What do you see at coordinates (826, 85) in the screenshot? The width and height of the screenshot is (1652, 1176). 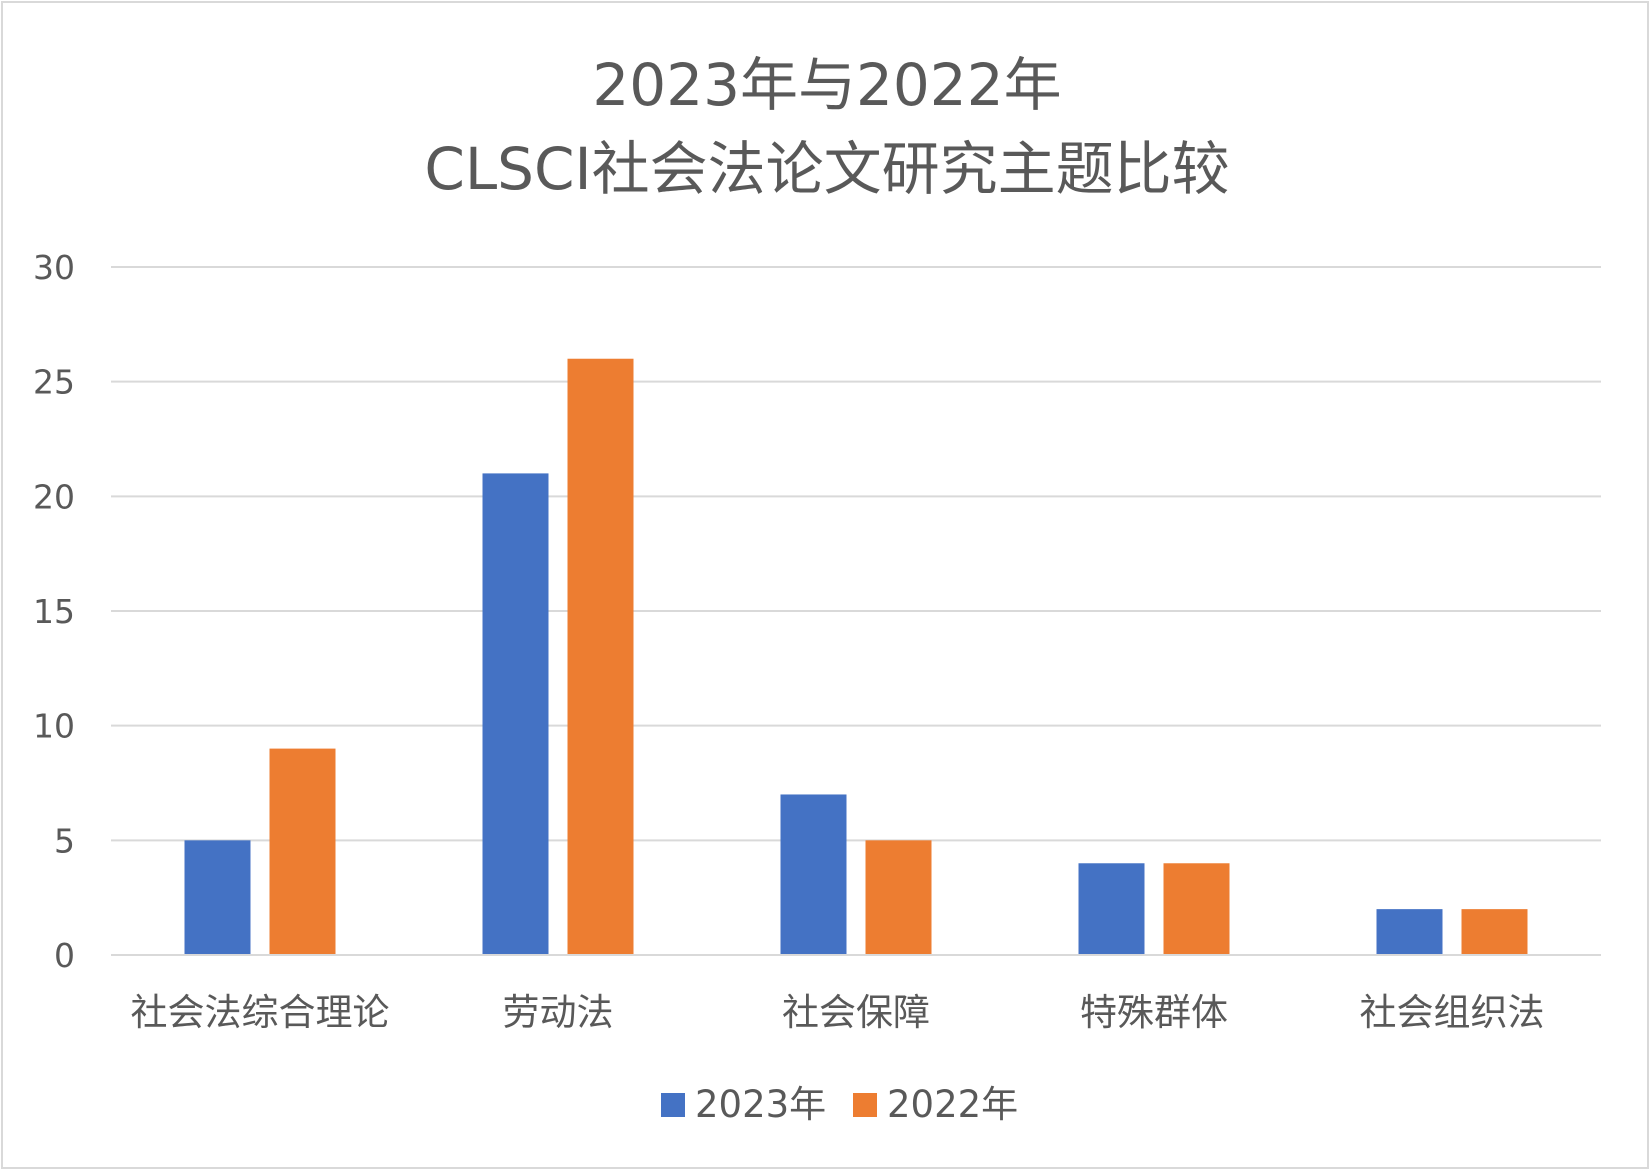 I see `chart-title-line-1: 2023年与2022年` at bounding box center [826, 85].